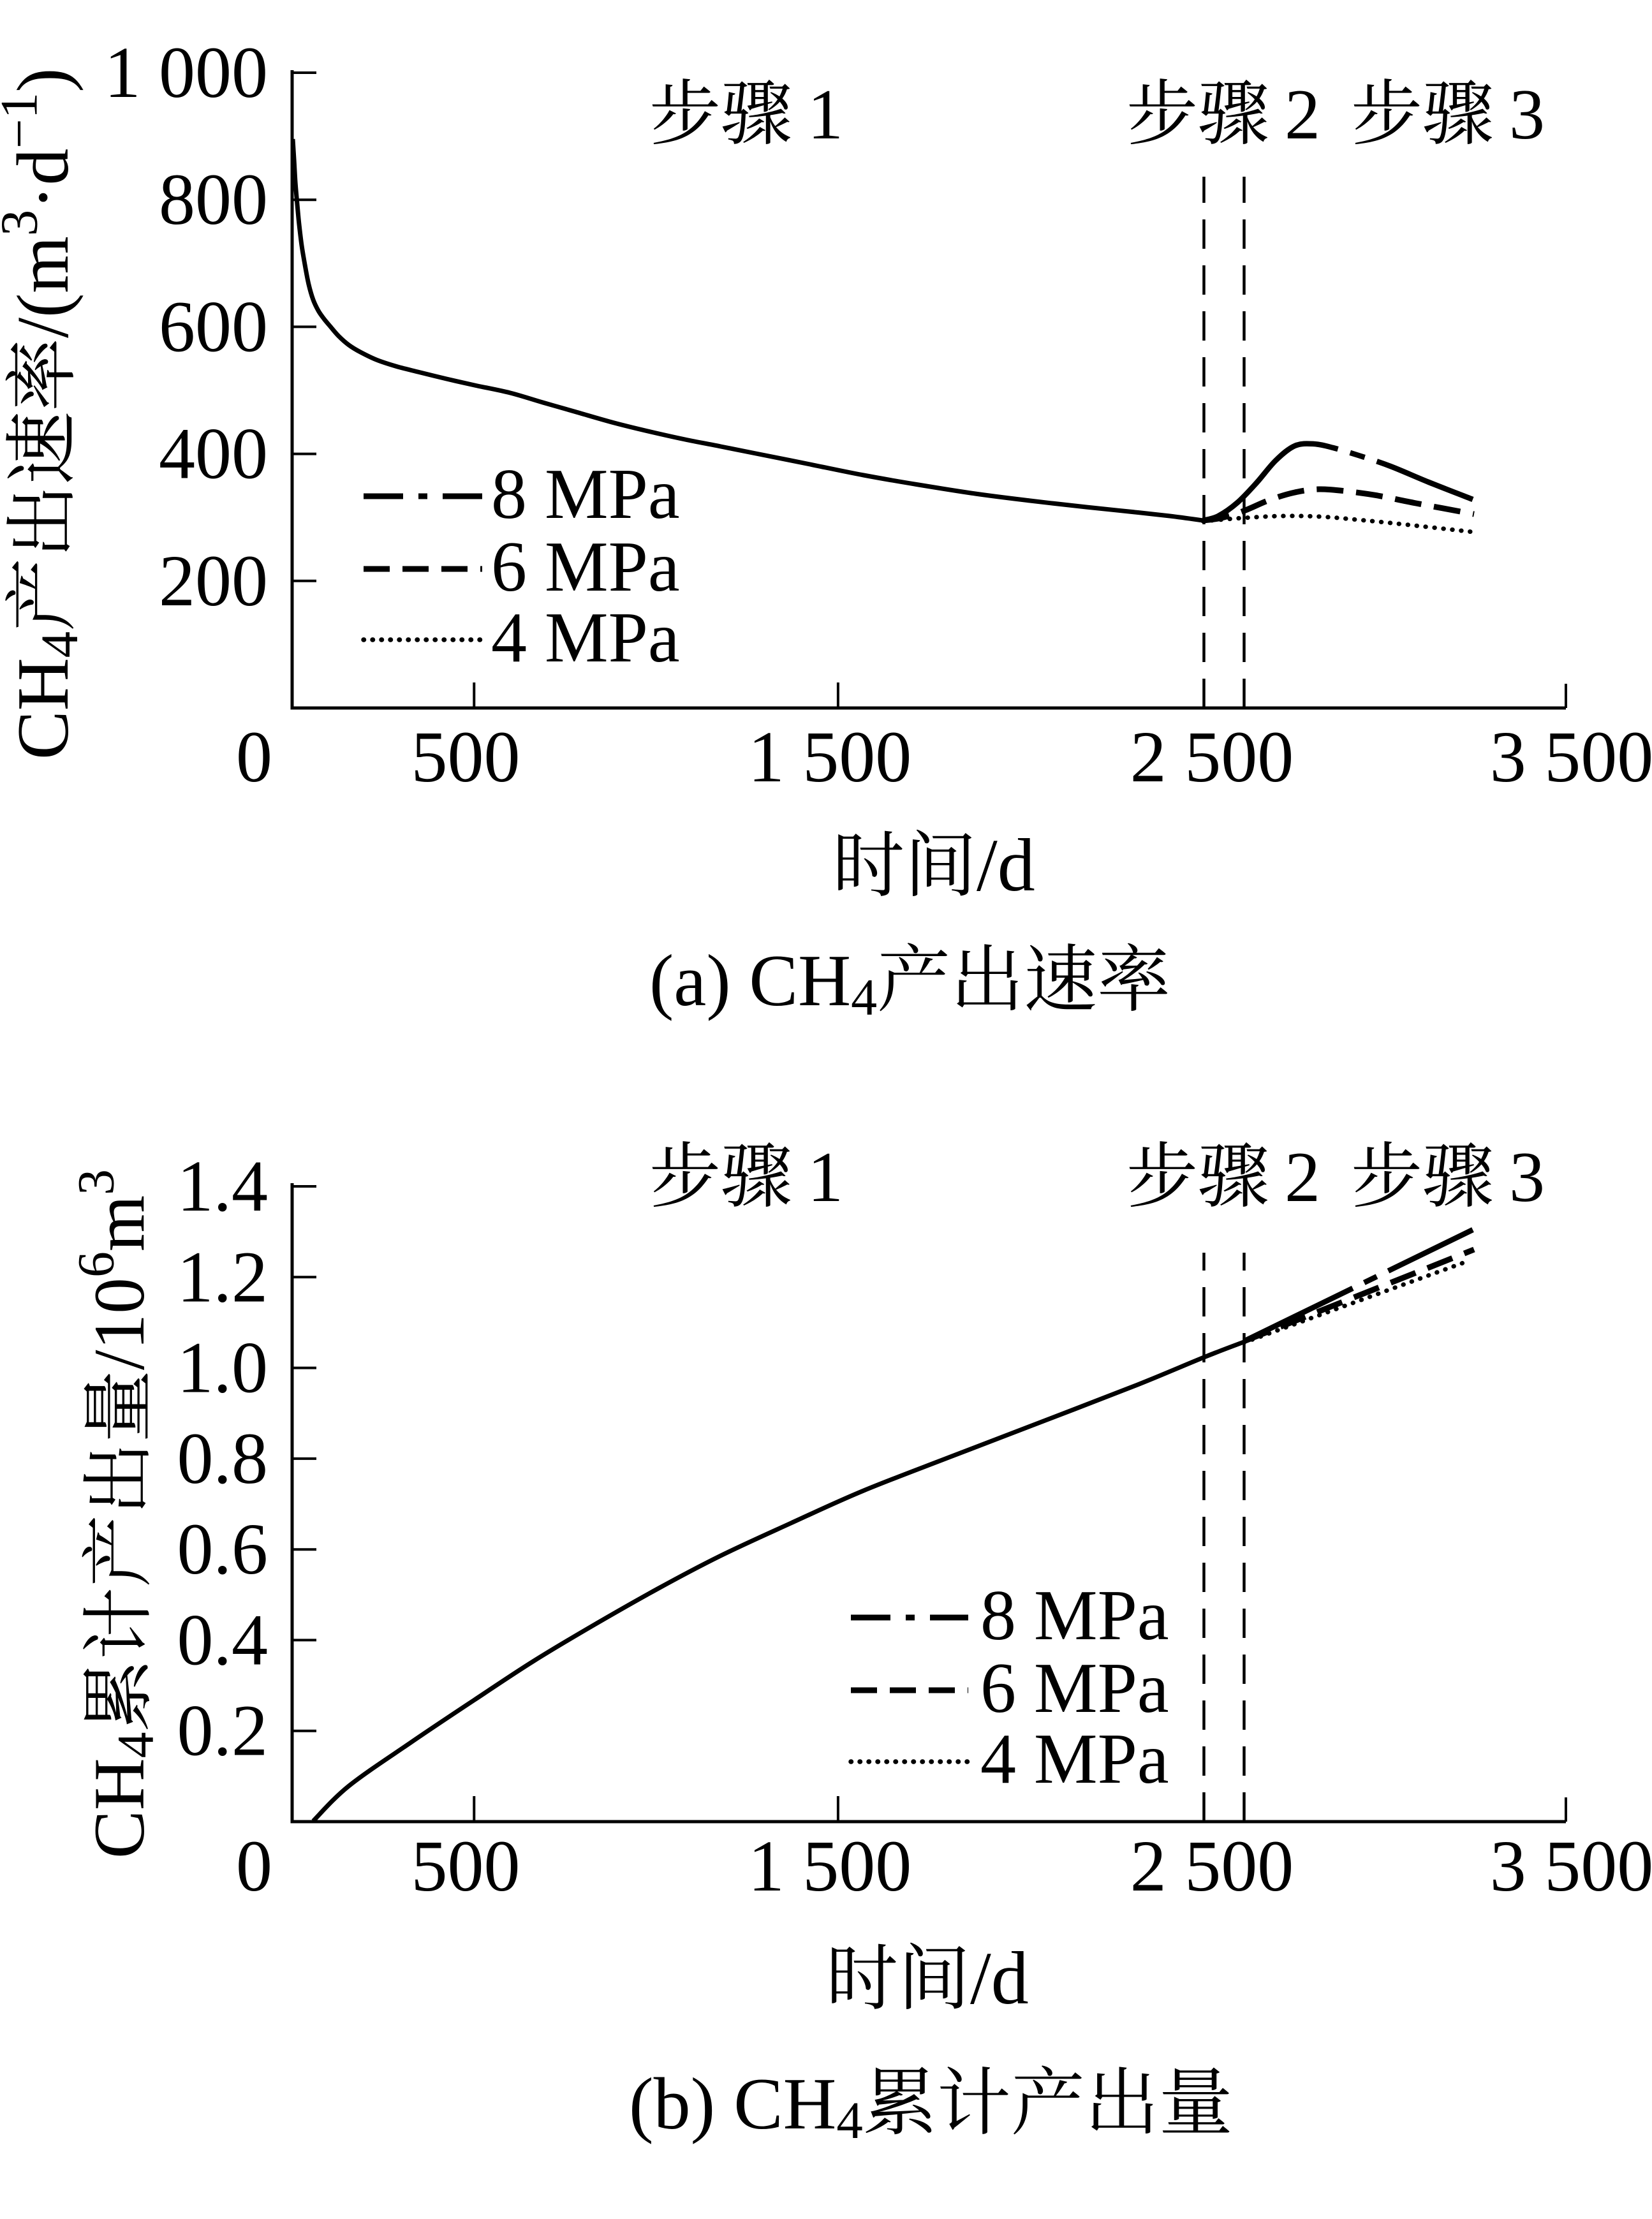 The image size is (1652, 2219). I want to click on svg-text: ·d, so click(44, 179).